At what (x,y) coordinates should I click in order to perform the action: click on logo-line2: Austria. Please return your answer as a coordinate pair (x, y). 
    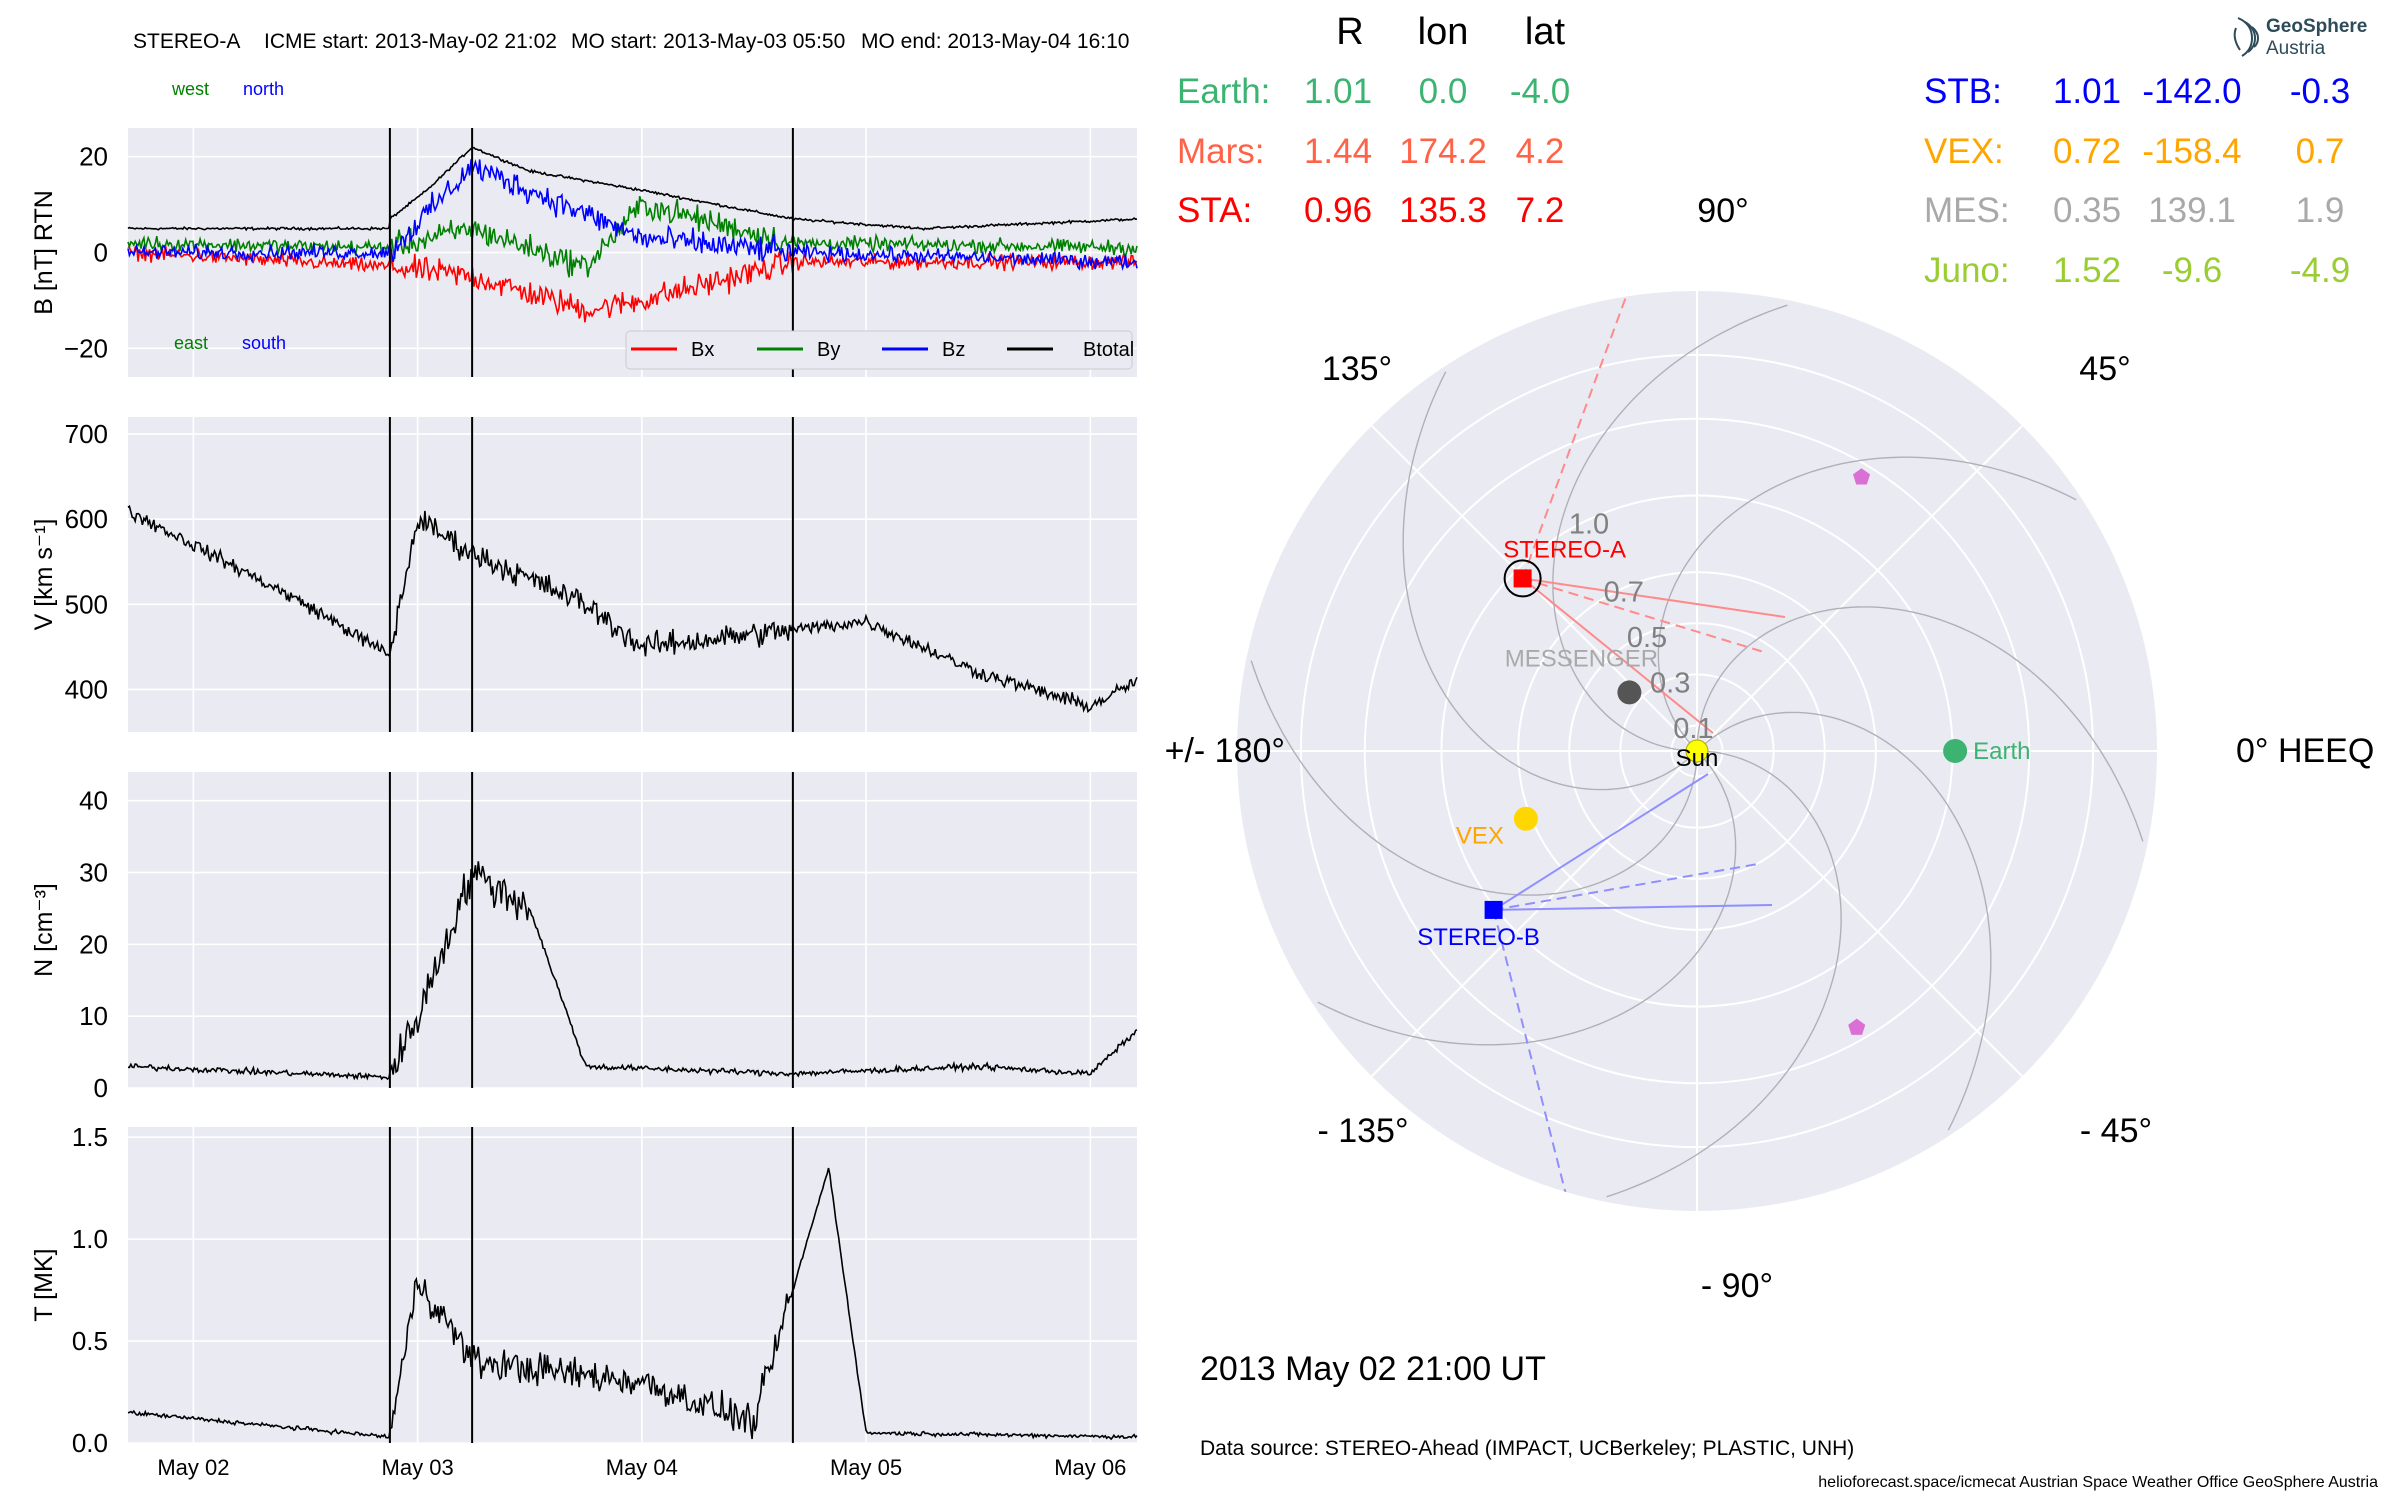
    Looking at the image, I should click on (2296, 48).